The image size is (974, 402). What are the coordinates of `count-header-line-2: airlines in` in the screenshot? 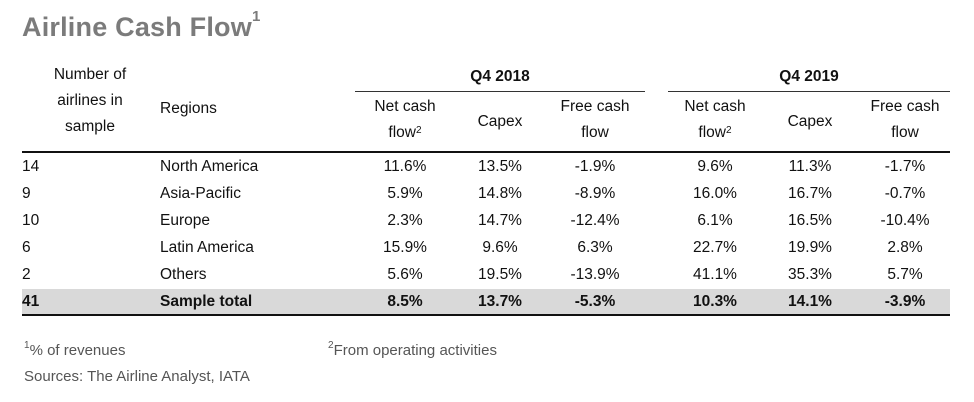 It's located at (90, 100).